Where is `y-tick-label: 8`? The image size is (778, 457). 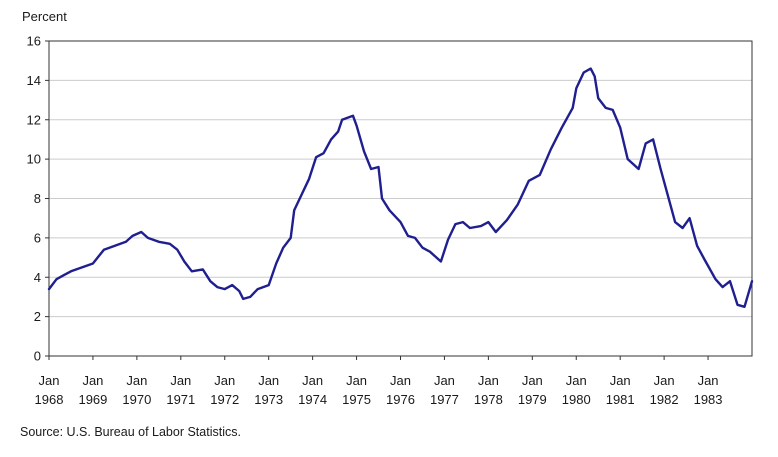
y-tick-label: 8 is located at coordinates (37, 198).